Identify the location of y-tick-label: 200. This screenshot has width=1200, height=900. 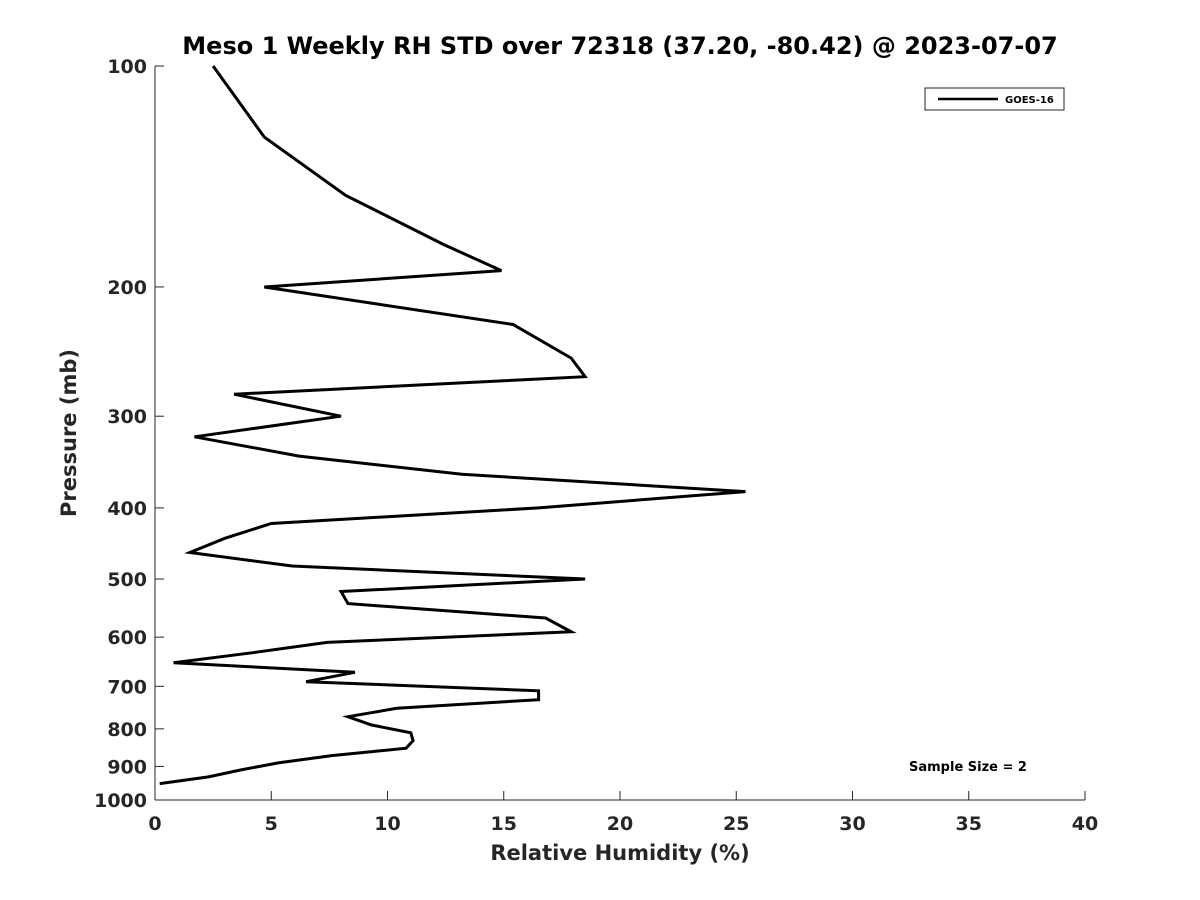
(127, 288).